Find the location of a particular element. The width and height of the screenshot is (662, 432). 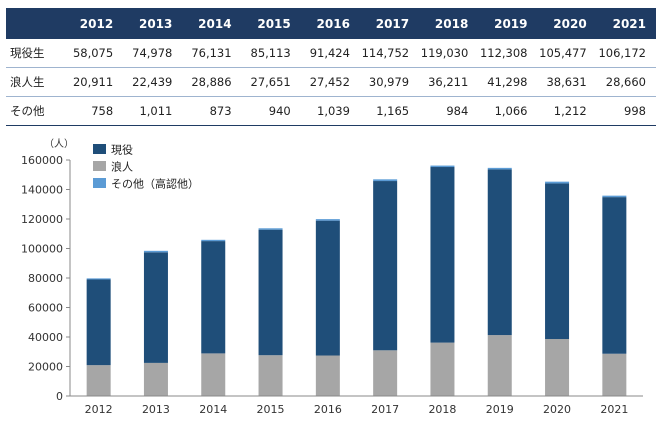

table-cell: 1,066 is located at coordinates (508, 111).